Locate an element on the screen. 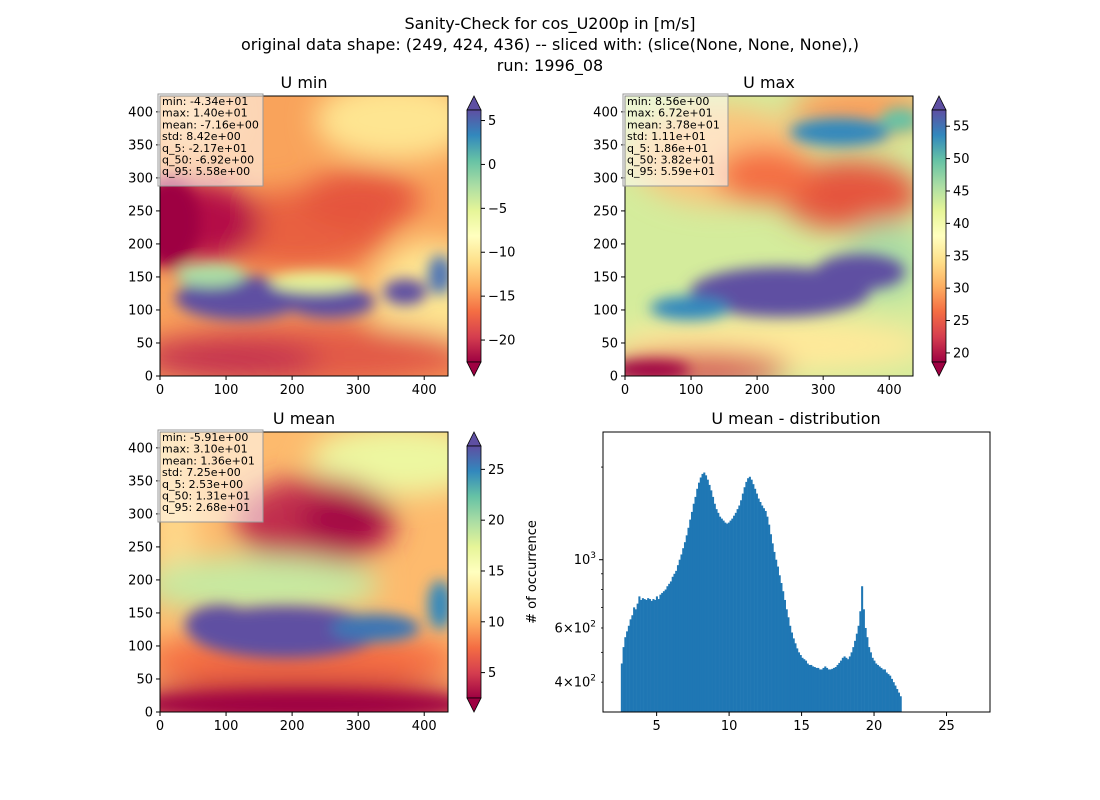 Image resolution: width=1100 pixels, height=800 pixels. hist-x-tick-label: 20 is located at coordinates (874, 726).